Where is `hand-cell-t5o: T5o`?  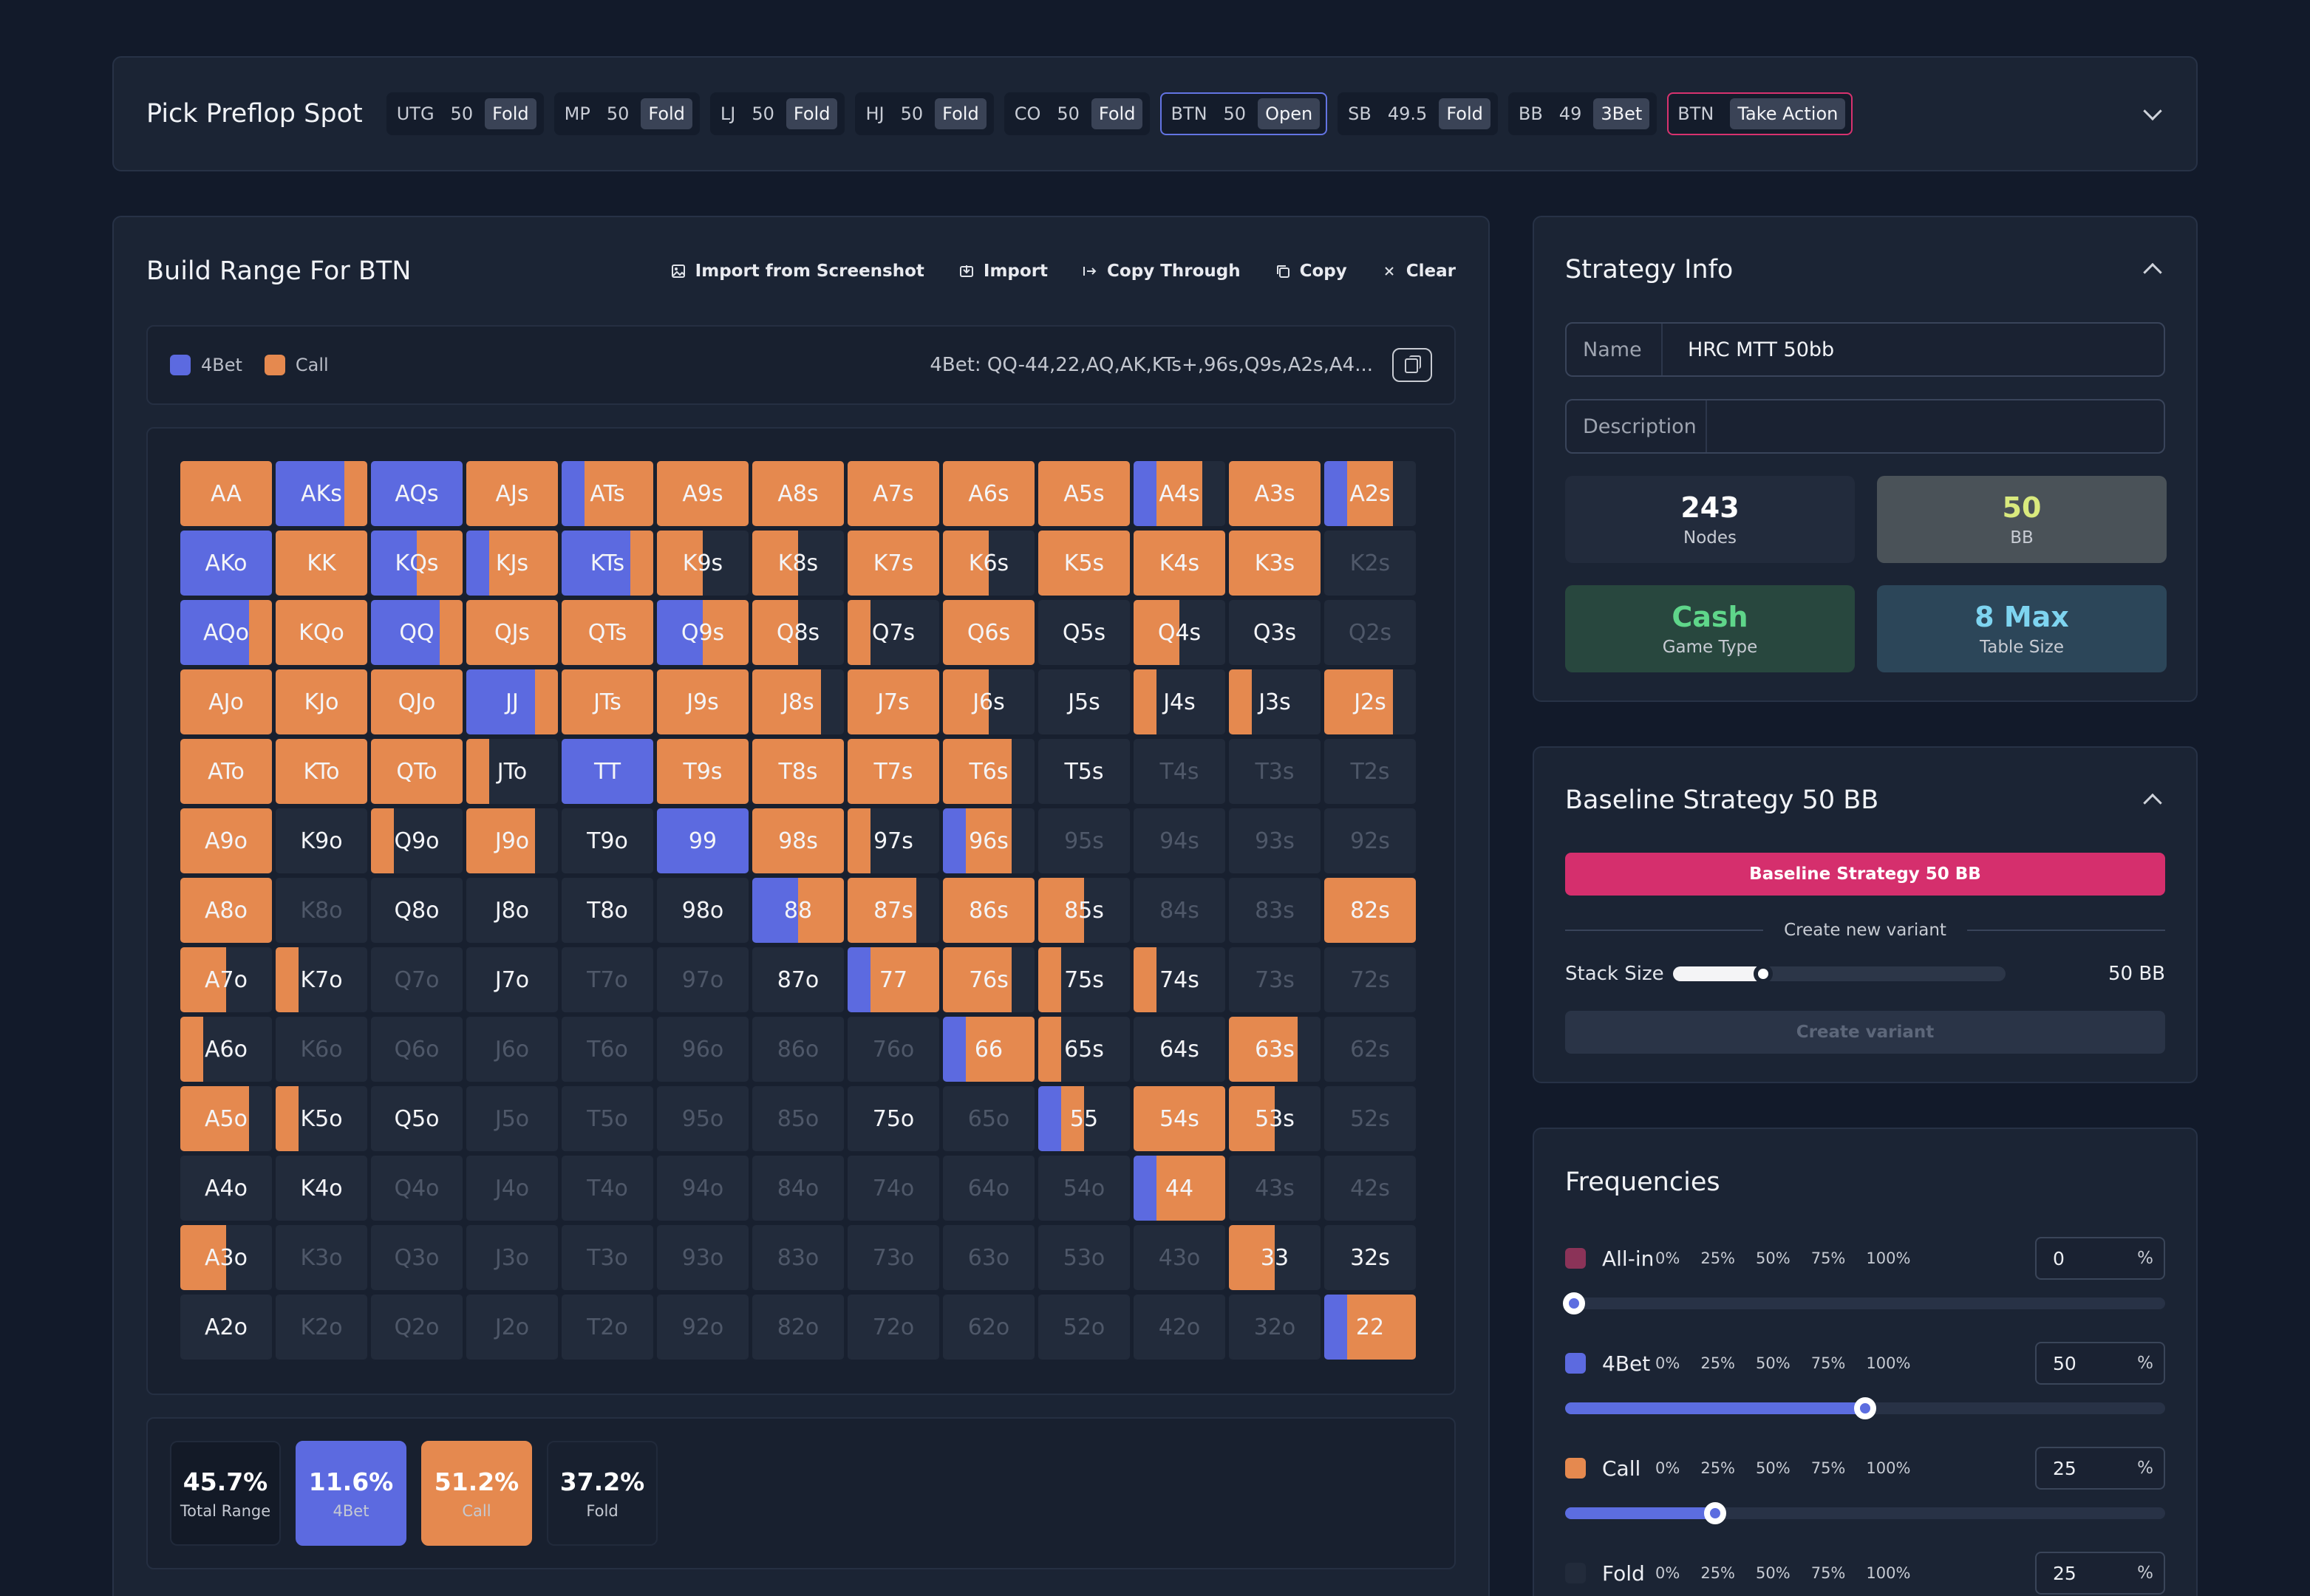 hand-cell-t5o: T5o is located at coordinates (607, 1118).